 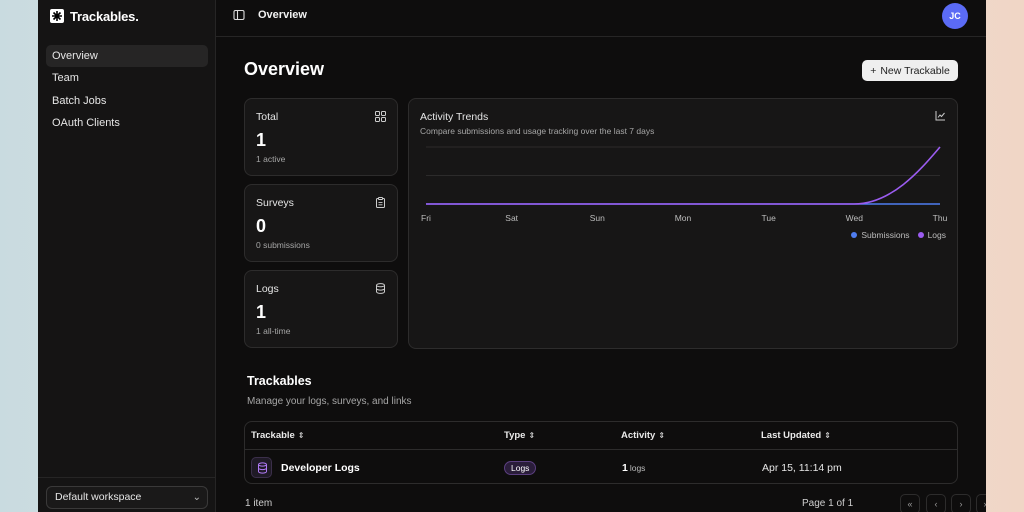 I want to click on column-label: Last Updated, so click(x=791, y=435).